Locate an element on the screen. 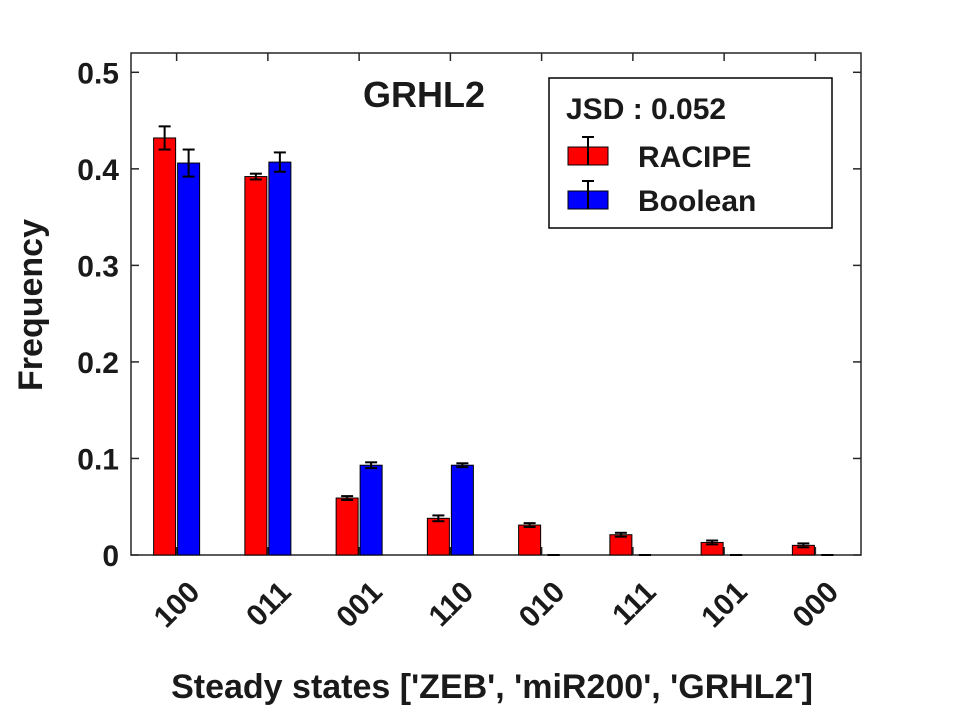 This screenshot has height=707, width=954. x-tick-label: 011 is located at coordinates (269, 604).